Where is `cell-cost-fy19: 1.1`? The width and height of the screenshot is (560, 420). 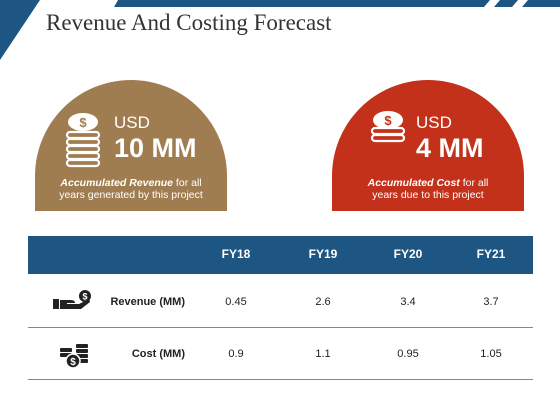 cell-cost-fy19: 1.1 is located at coordinates (323, 354).